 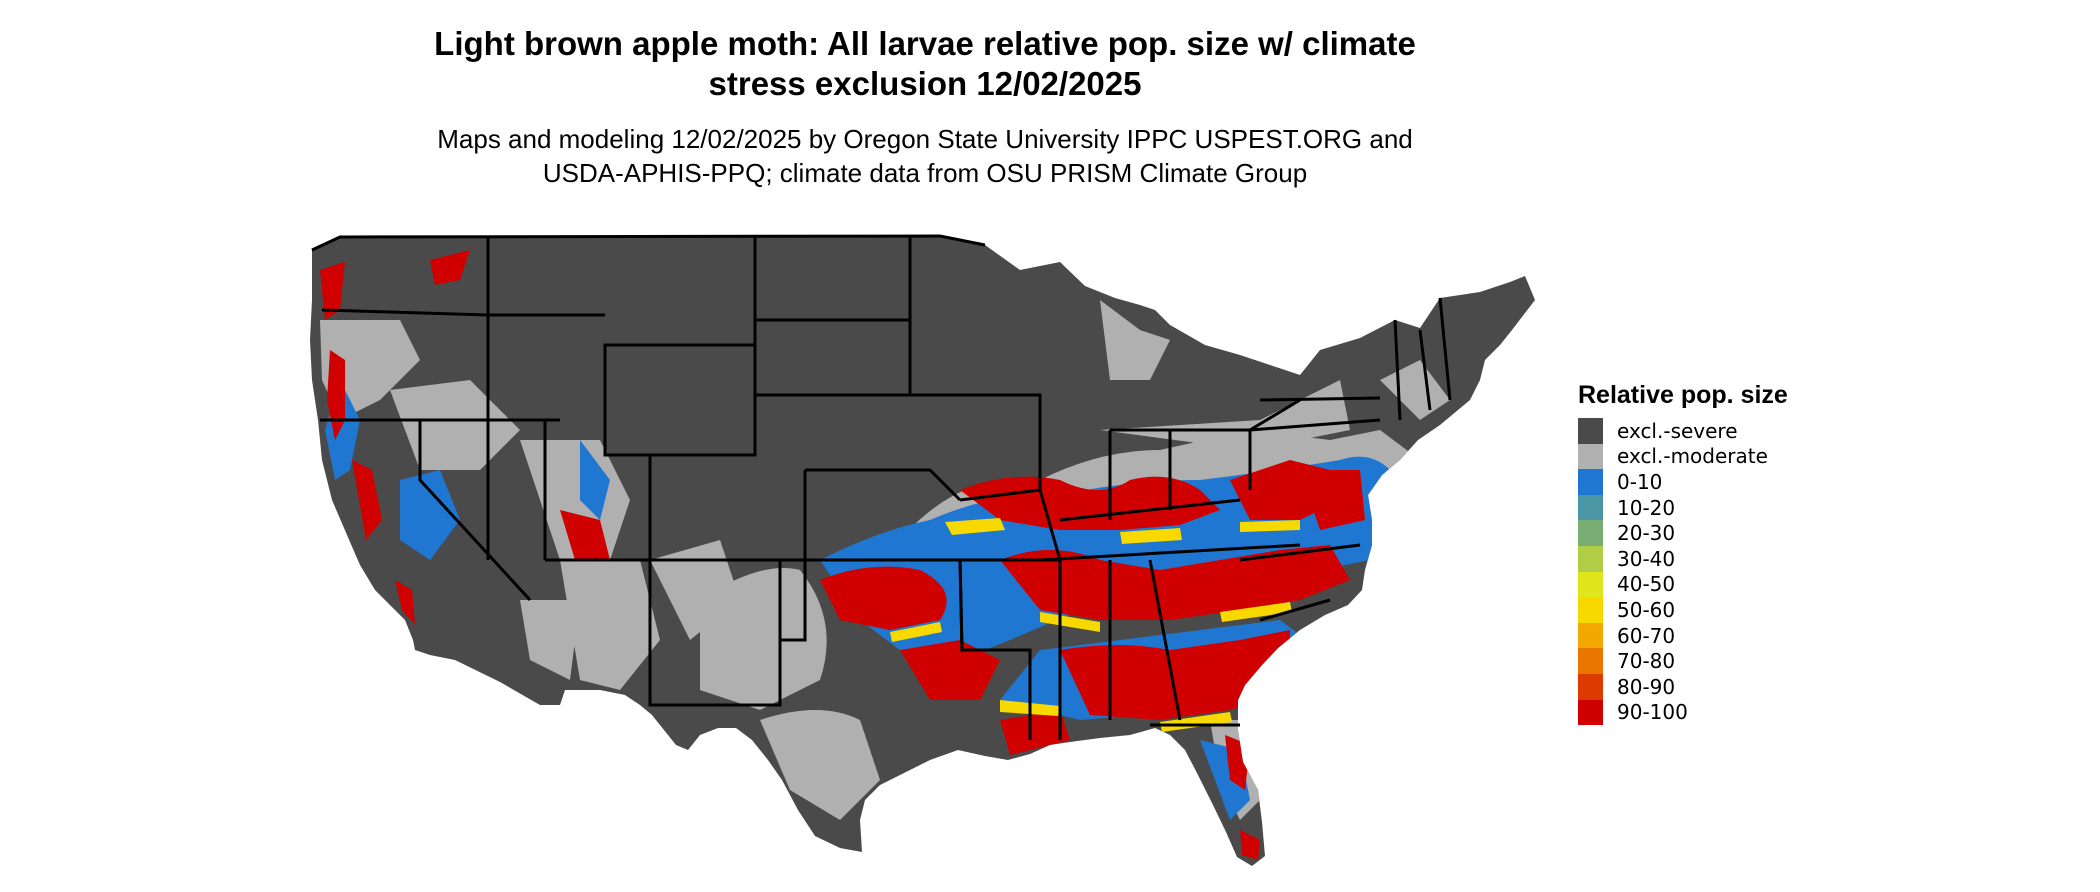 What do you see at coordinates (1683, 686) in the screenshot?
I see `legend-item-80-90: 80-90` at bounding box center [1683, 686].